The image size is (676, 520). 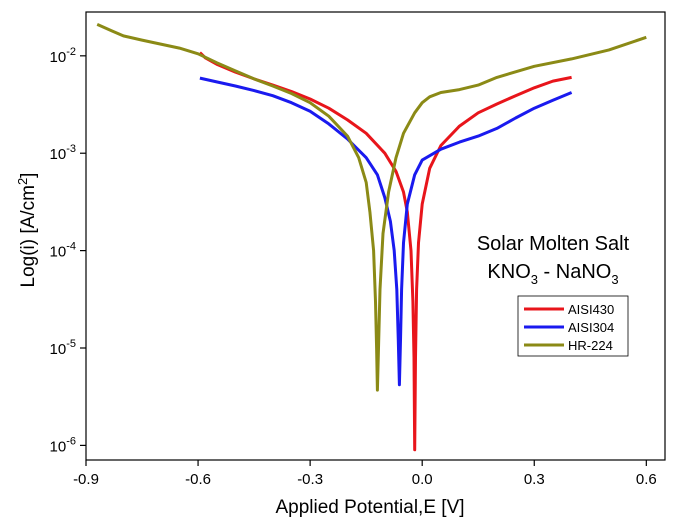 What do you see at coordinates (63, 153) in the screenshot?
I see `y-tick-label: 10⁻³` at bounding box center [63, 153].